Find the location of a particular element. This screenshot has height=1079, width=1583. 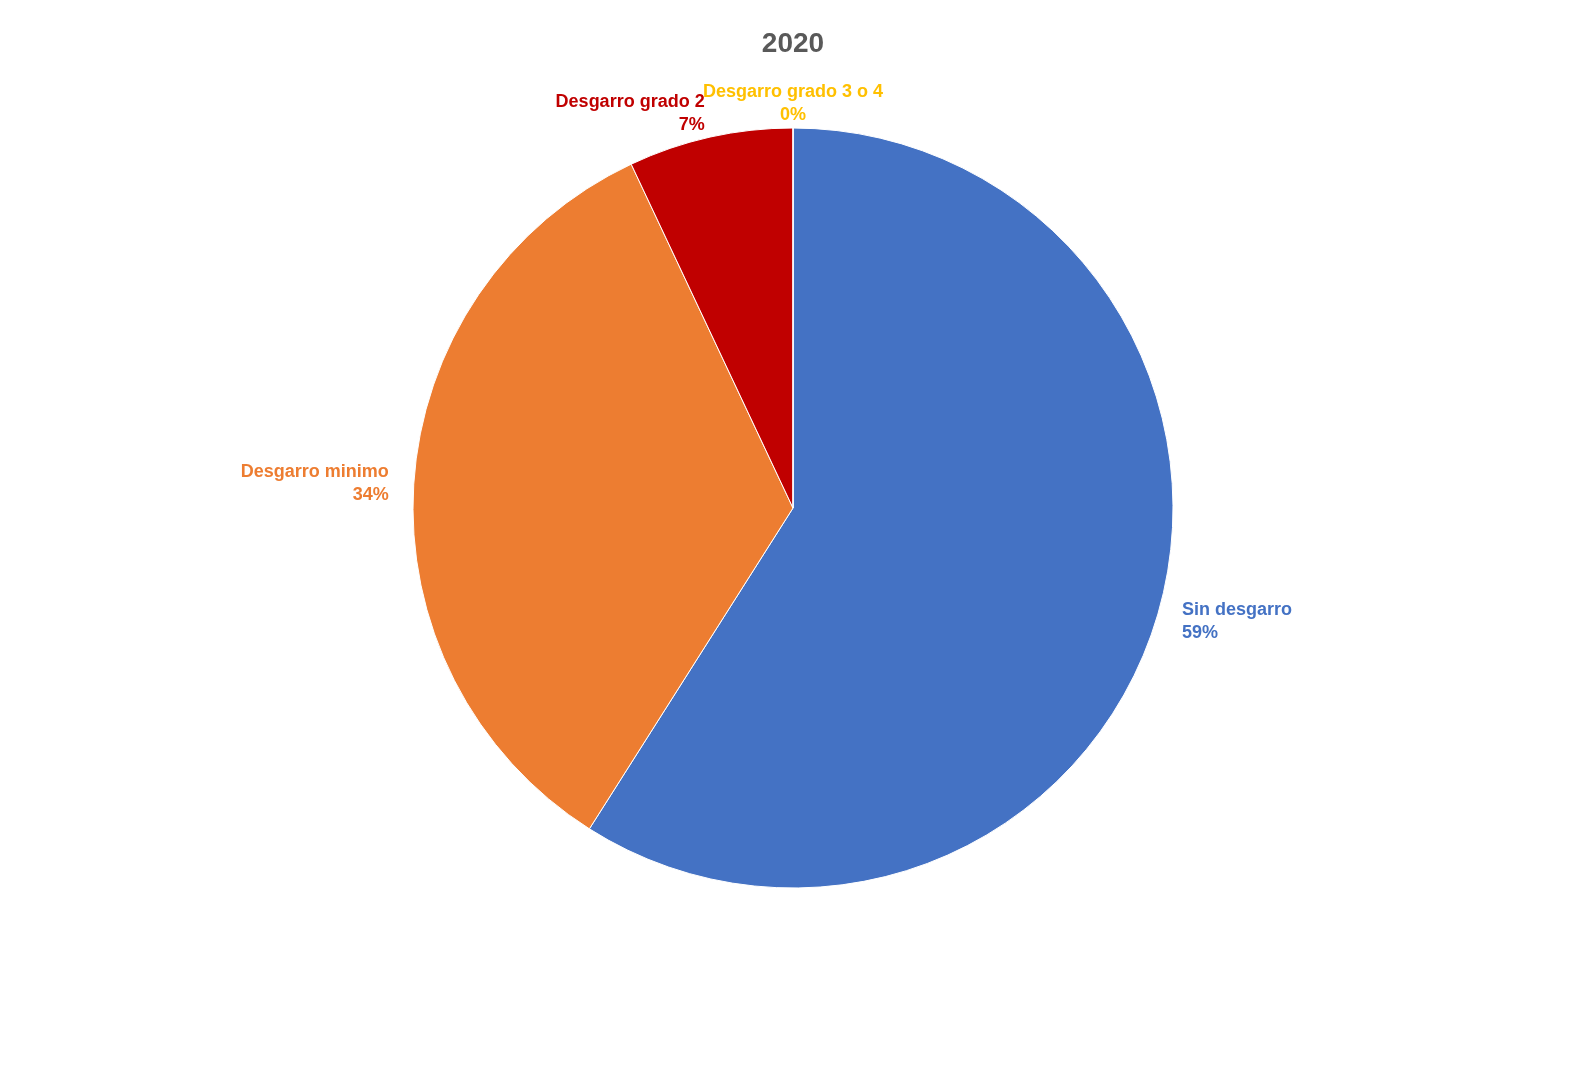

chart-title: 2020 is located at coordinates (793, 42).